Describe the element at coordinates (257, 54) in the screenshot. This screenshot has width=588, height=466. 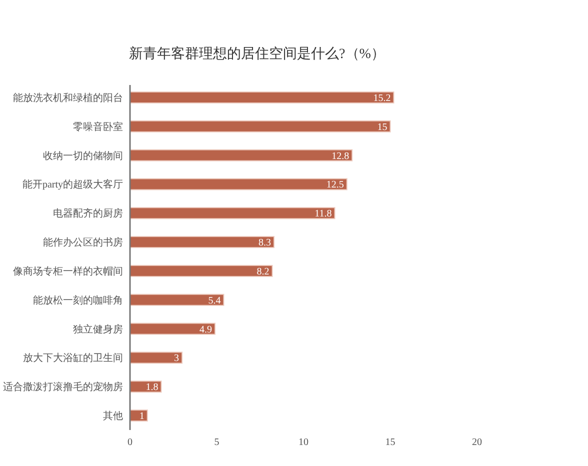
I see `title: 新青年客群理想的居住空间是什么?（%）` at that location.